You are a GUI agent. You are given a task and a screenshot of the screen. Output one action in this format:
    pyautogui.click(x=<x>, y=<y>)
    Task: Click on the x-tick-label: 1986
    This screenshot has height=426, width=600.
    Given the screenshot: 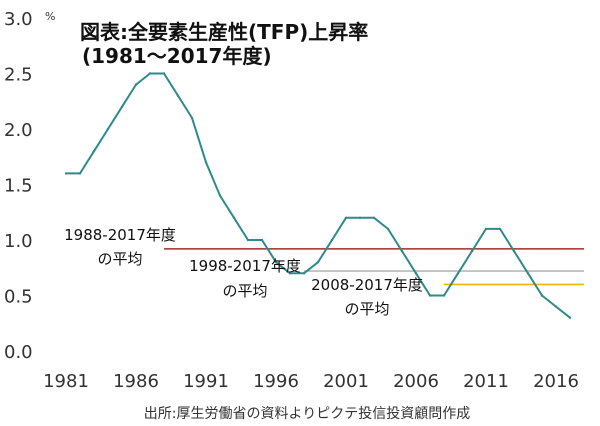 What is the action you would take?
    pyautogui.click(x=136, y=381)
    